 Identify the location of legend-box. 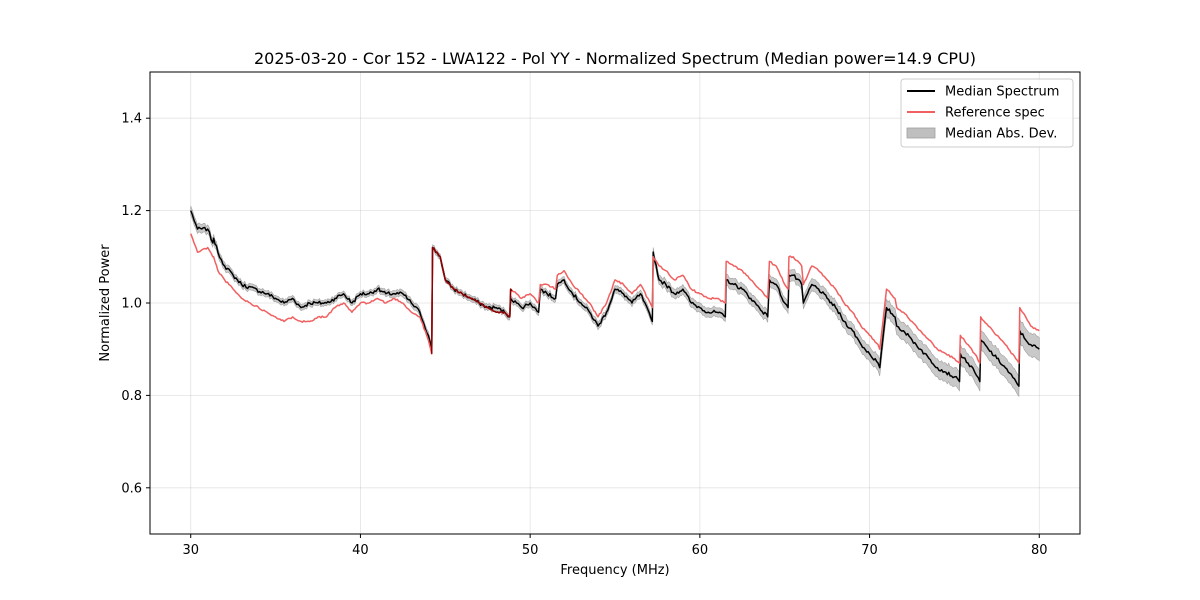
(987, 113).